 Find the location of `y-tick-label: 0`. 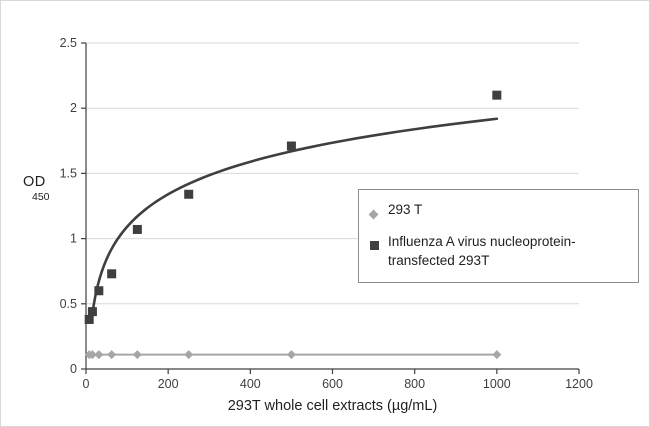

y-tick-label: 0 is located at coordinates (73, 369).